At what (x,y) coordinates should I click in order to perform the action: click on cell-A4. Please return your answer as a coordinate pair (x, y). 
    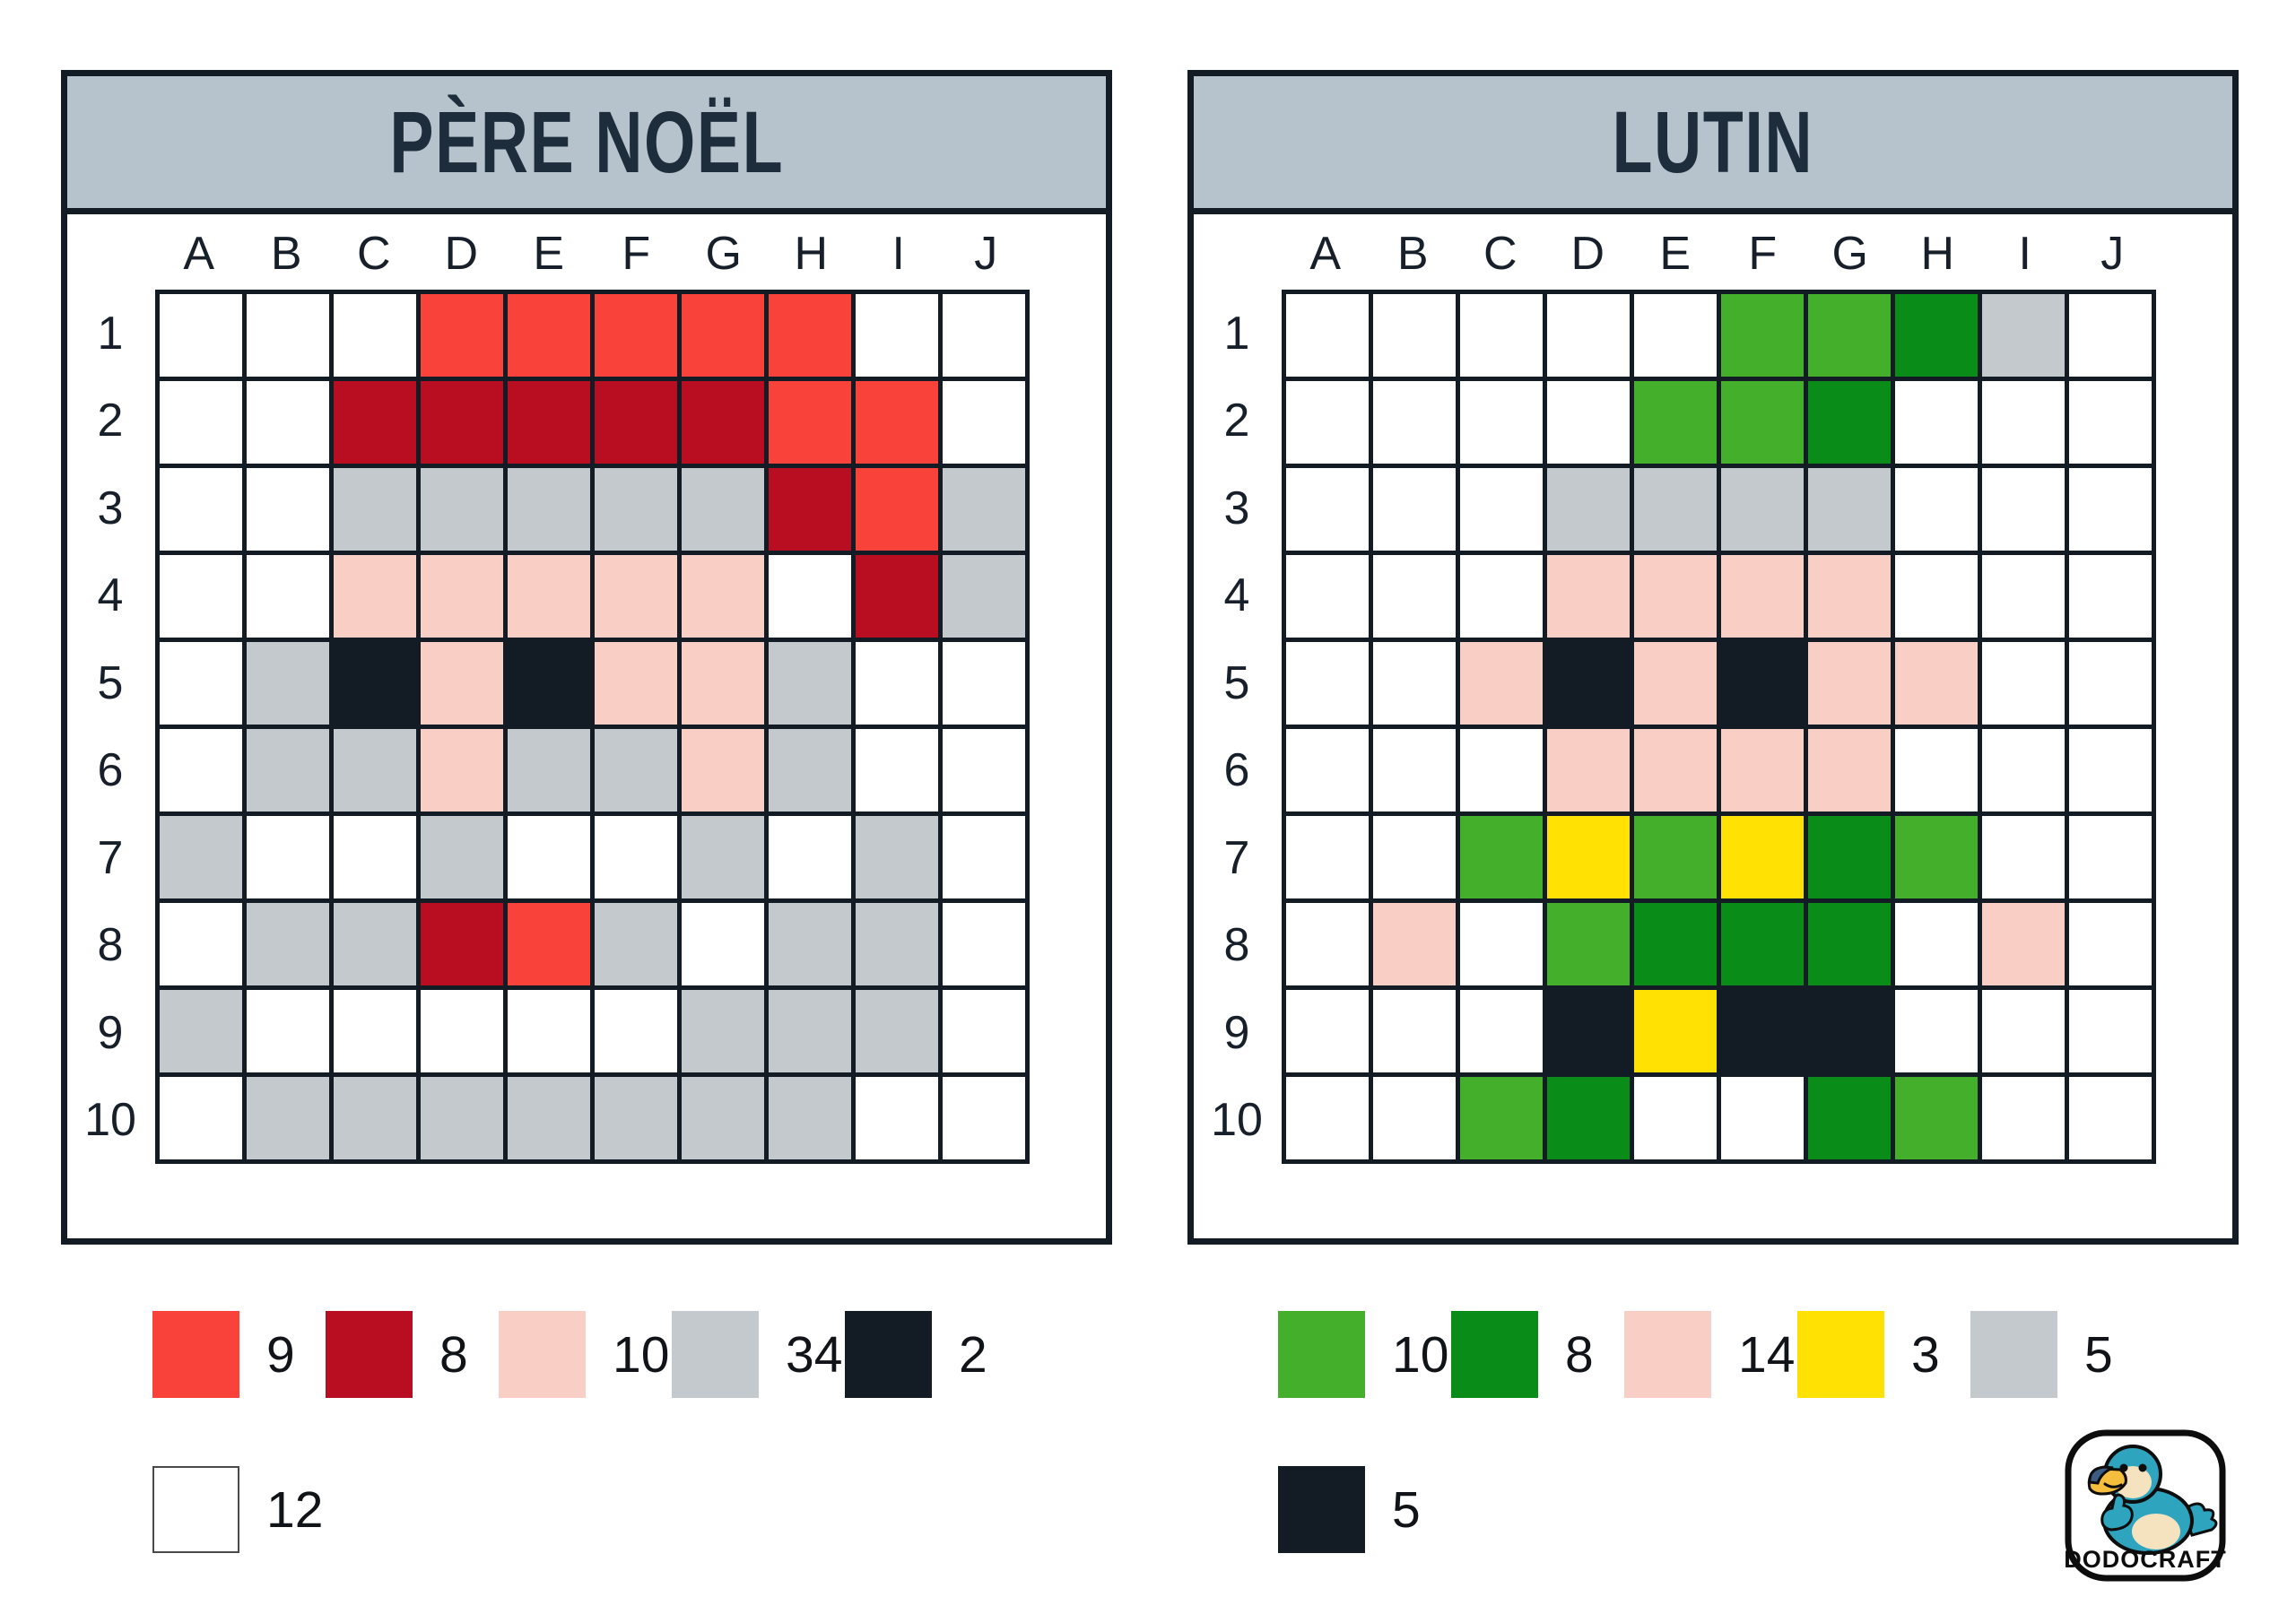
    Looking at the image, I should click on (1327, 596).